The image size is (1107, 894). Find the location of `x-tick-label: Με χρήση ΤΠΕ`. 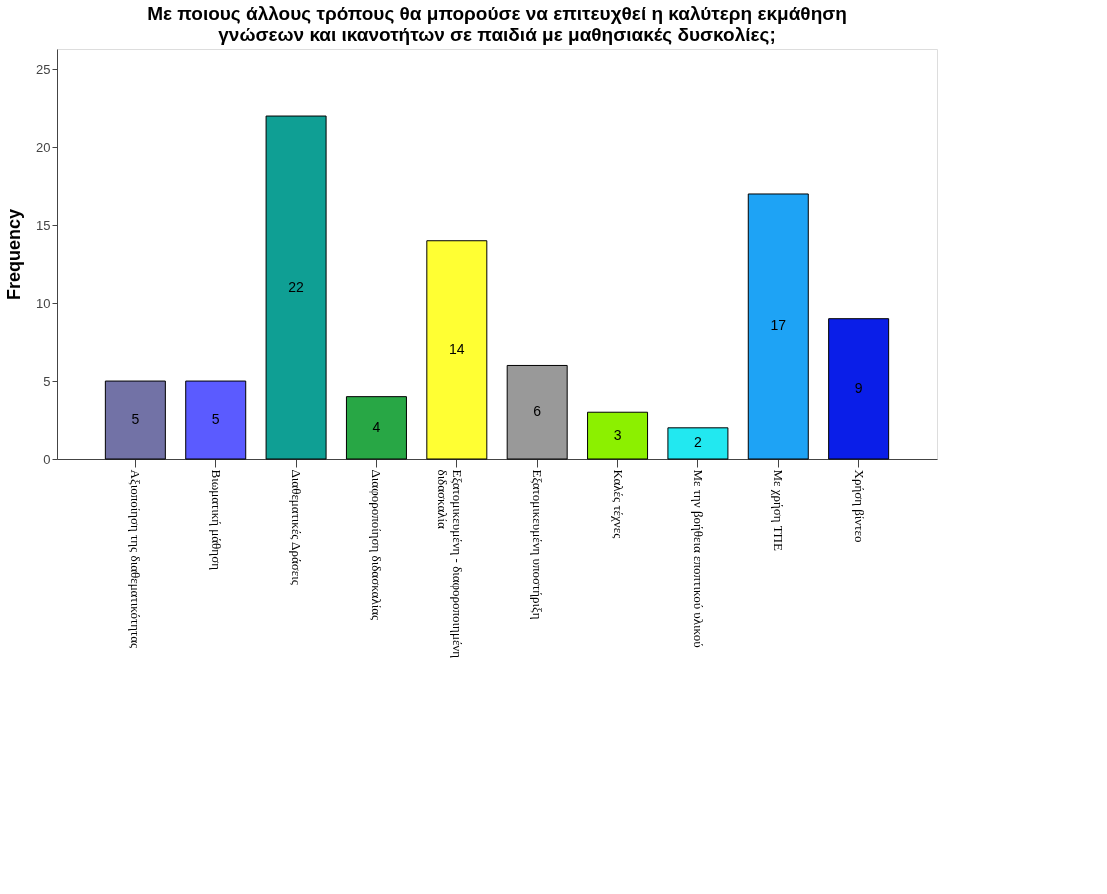

x-tick-label: Με χρήση ΤΠΕ is located at coordinates (779, 510).